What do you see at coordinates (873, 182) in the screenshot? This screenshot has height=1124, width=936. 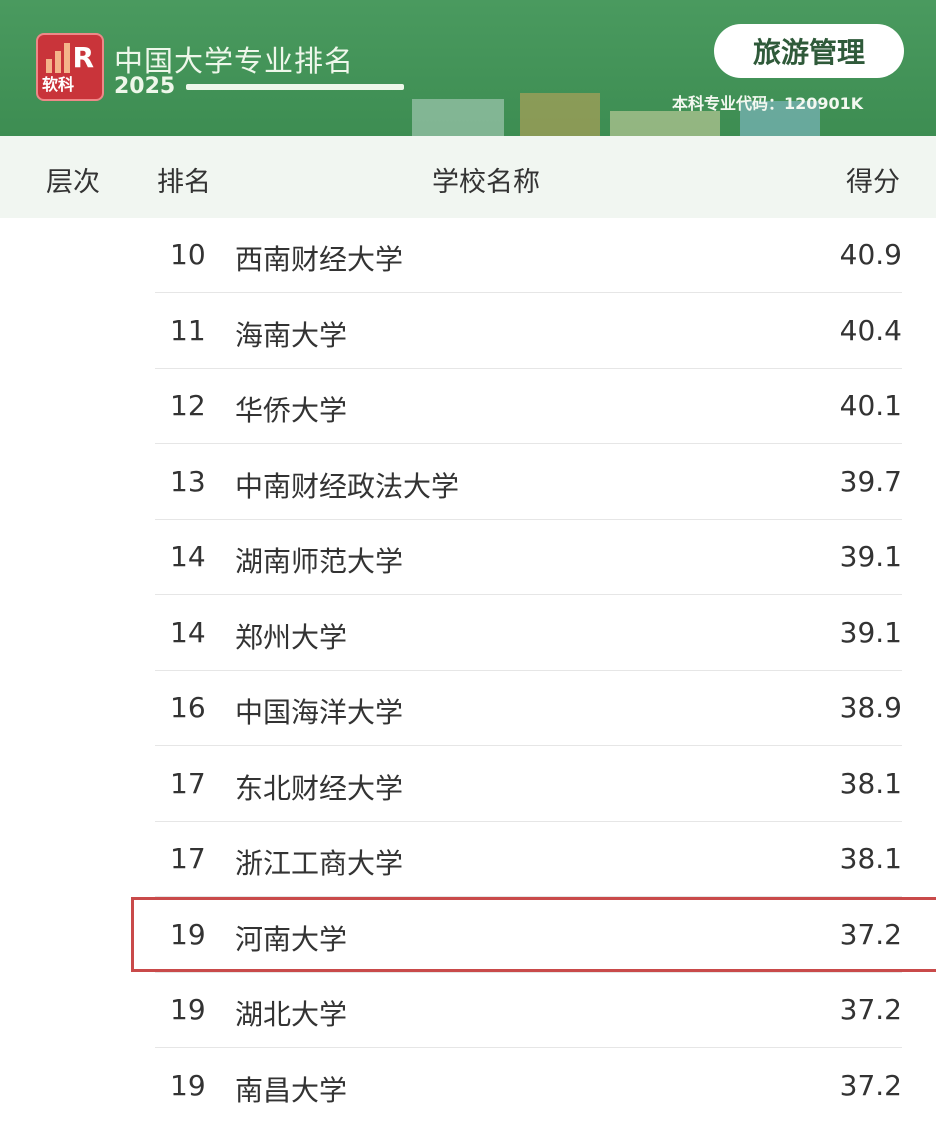 I see `column-score: 得分` at bounding box center [873, 182].